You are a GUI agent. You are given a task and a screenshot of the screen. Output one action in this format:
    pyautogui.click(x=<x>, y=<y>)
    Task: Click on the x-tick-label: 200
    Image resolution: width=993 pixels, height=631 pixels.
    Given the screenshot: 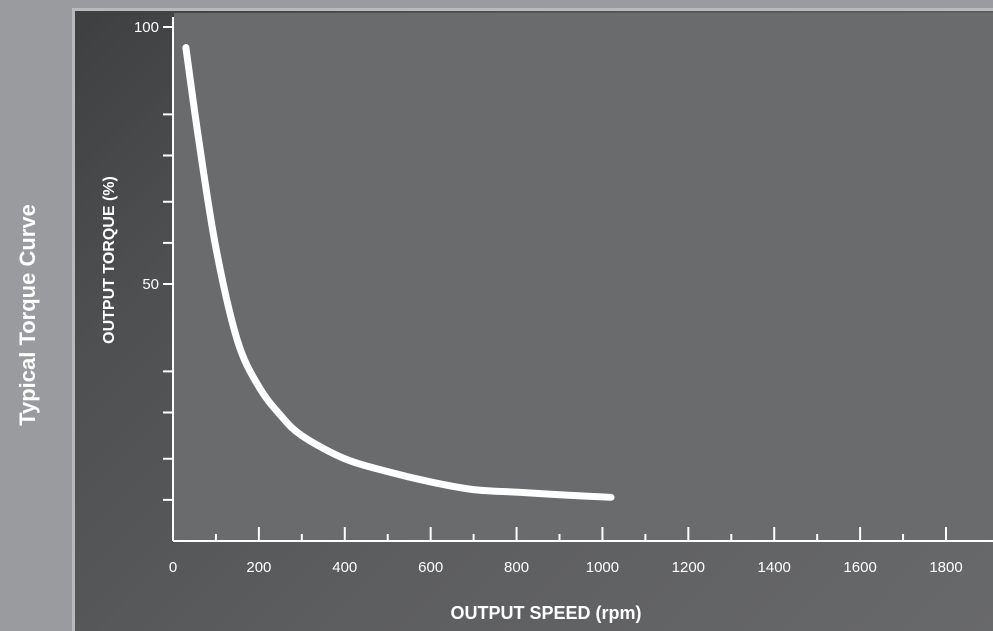 What is the action you would take?
    pyautogui.click(x=258, y=567)
    